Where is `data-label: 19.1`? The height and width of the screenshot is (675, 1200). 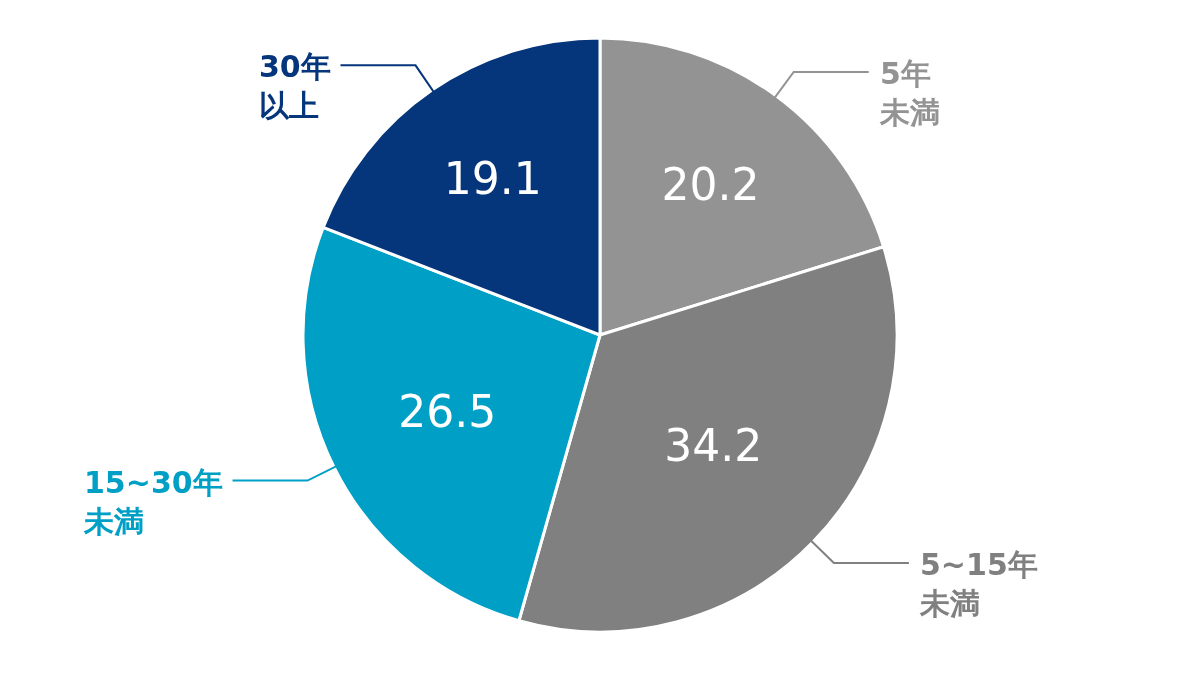
data-label: 19.1 is located at coordinates (492, 178).